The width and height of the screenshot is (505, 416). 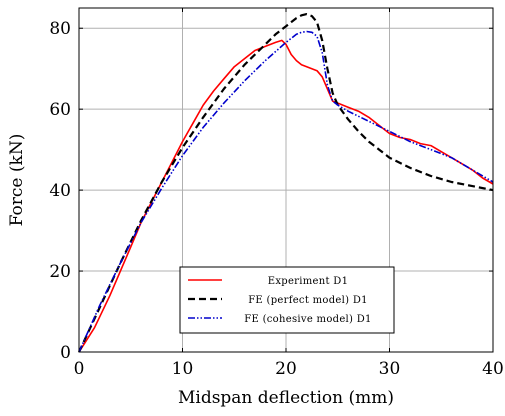 What do you see at coordinates (65, 353) in the screenshot?
I see `y-tick-label: 0` at bounding box center [65, 353].